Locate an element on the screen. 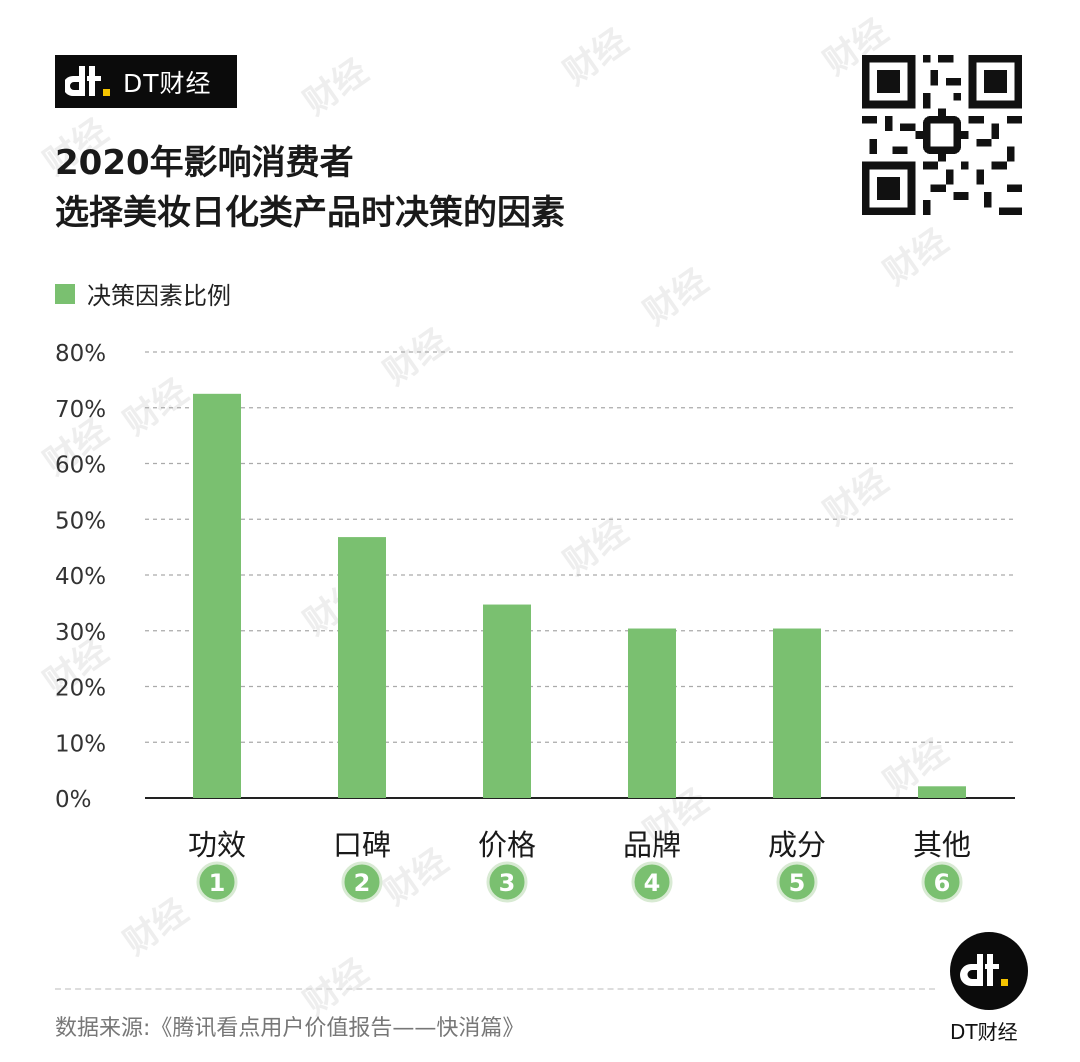  category-number: 2 is located at coordinates (362, 883).